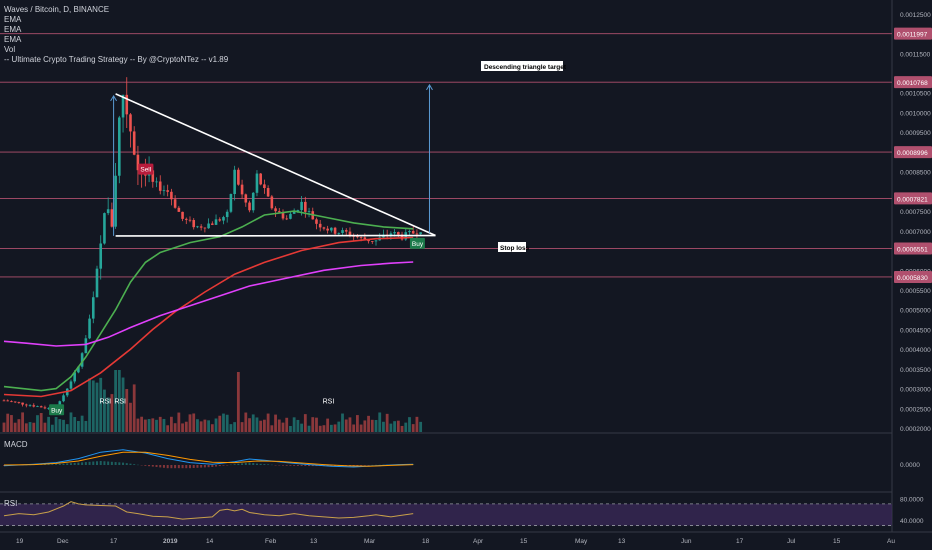 The height and width of the screenshot is (550, 932). I want to click on time-tick-label: Mar, so click(370, 541).